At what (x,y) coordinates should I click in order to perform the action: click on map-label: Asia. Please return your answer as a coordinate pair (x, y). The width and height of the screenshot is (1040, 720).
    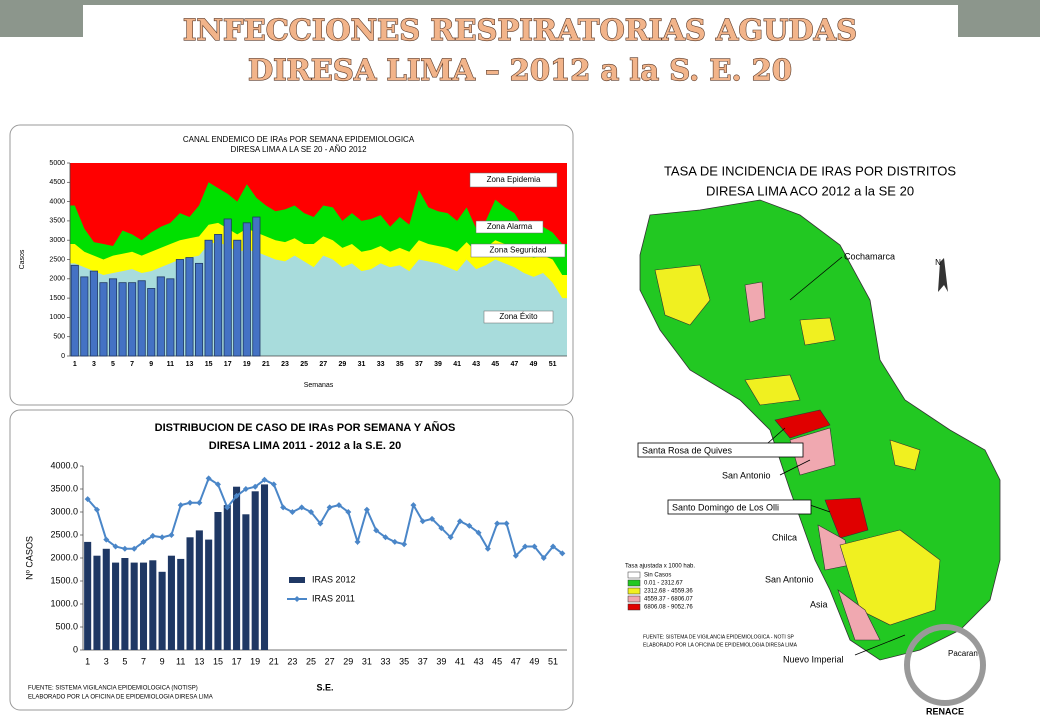
    Looking at the image, I should click on (819, 604).